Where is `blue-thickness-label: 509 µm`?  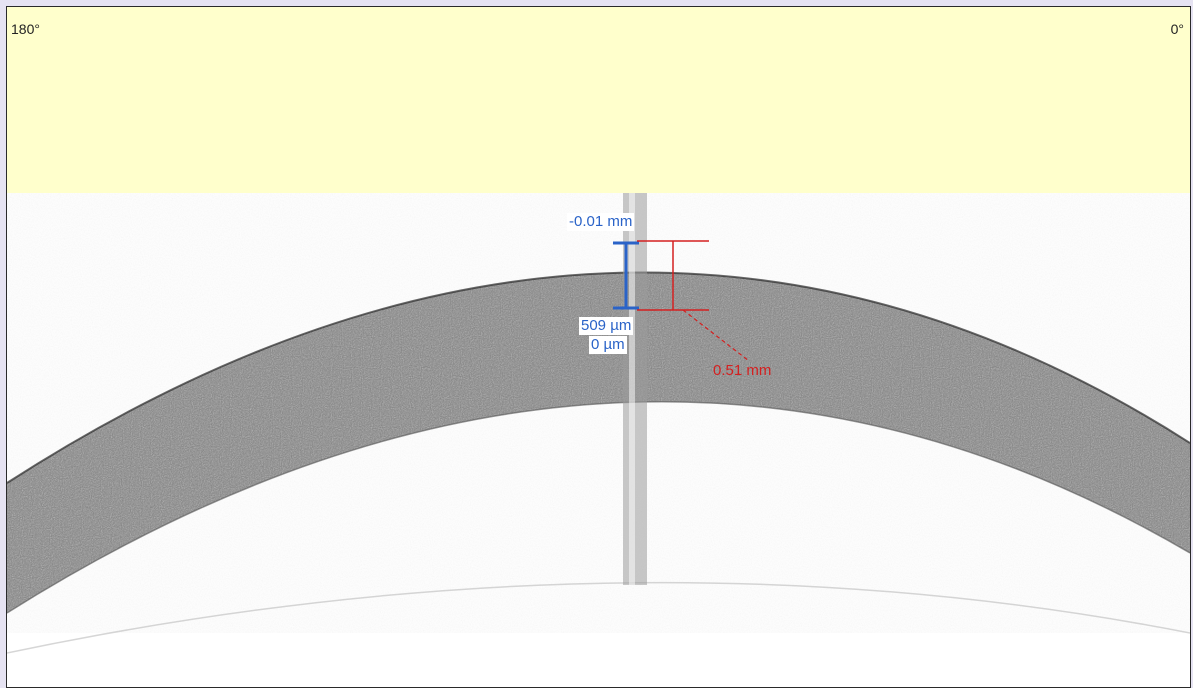 blue-thickness-label: 509 µm is located at coordinates (606, 326).